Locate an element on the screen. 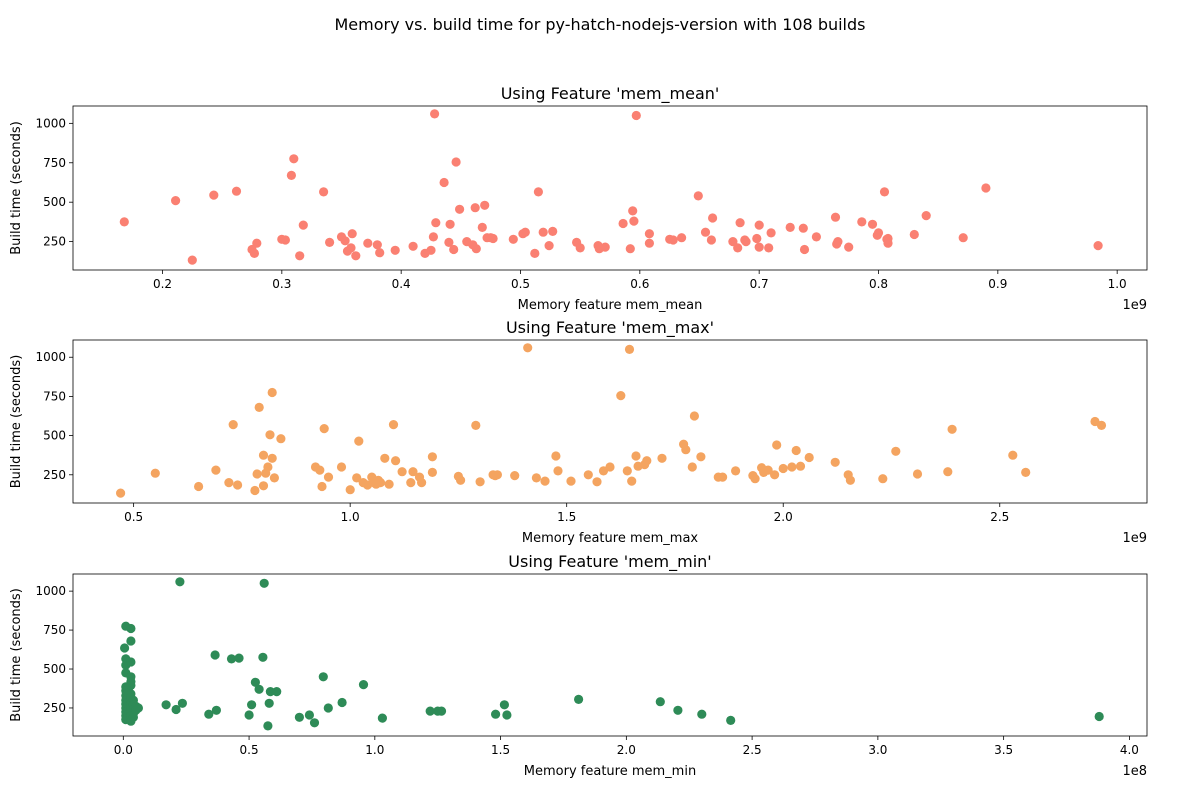 This screenshot has height=800, width=1200. y-tick-label: 1000 is located at coordinates (50, 357).